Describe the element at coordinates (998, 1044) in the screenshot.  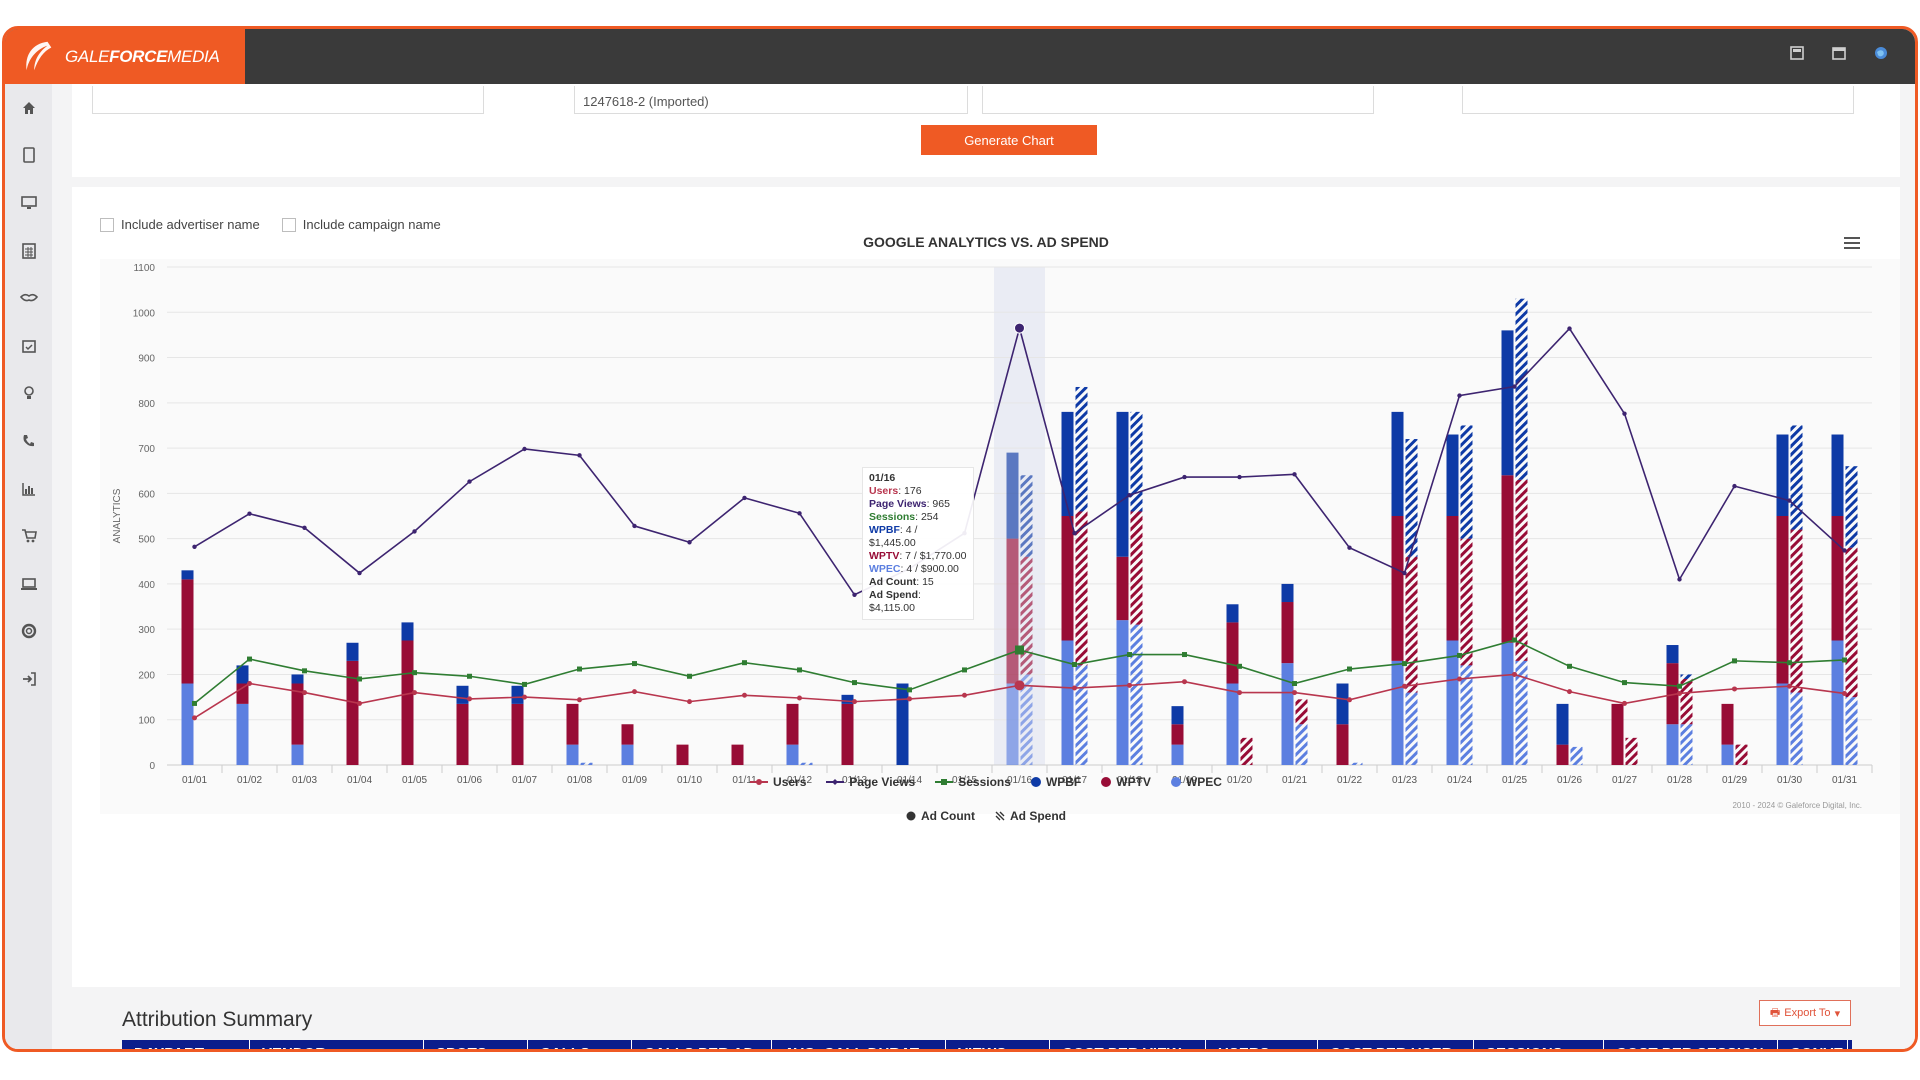
I see `column-header: VIEWS` at that location.